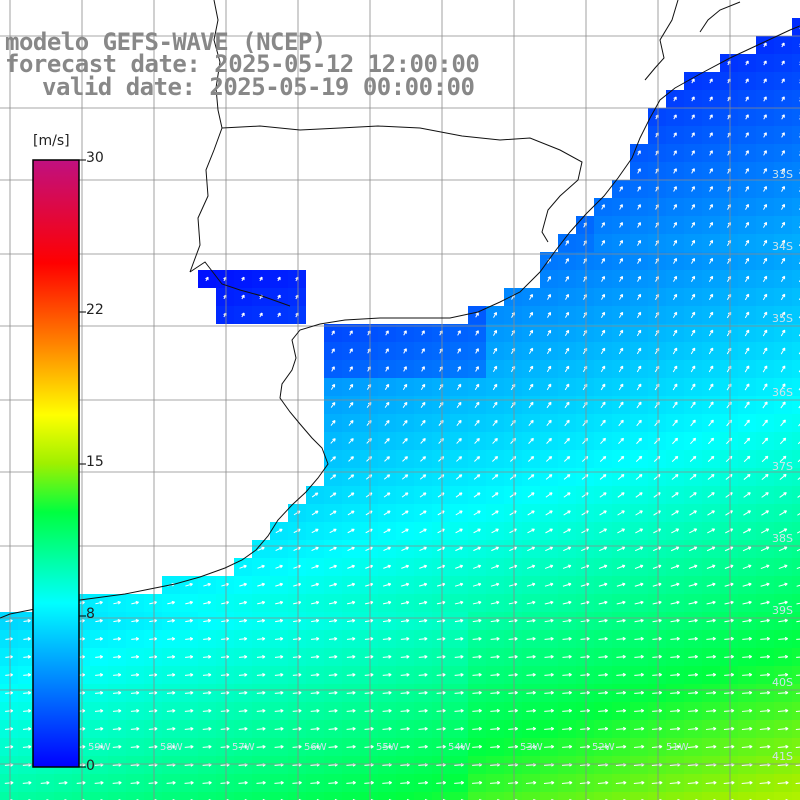 Image resolution: width=800 pixels, height=800 pixels. I want to click on lat-label-38s: 38S, so click(782, 538).